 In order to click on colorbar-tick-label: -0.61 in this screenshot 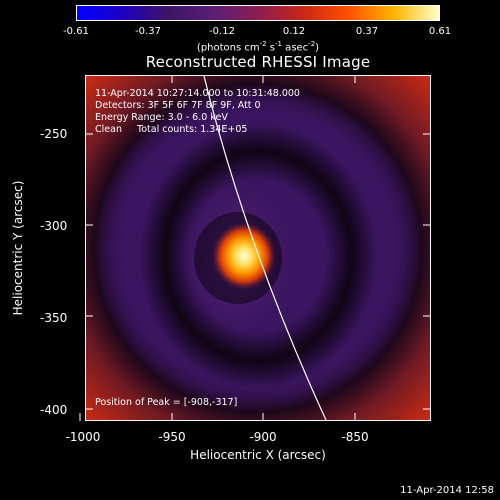, I will do `click(76, 31)`.